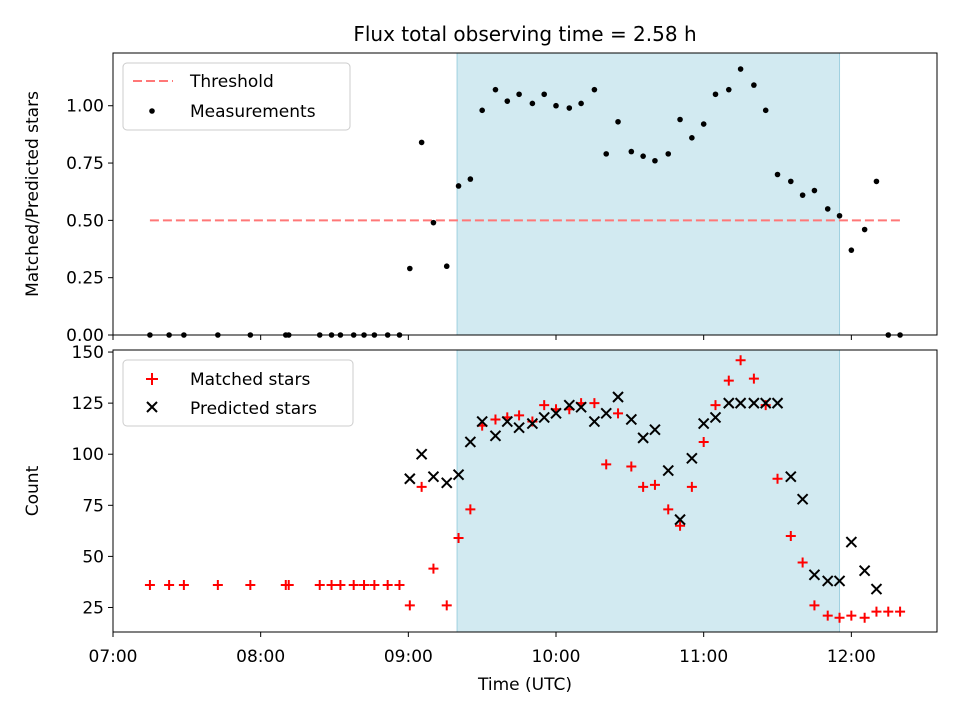  Describe the element at coordinates (85, 107) in the screenshot. I see `y-tick-label: 1.00` at that location.